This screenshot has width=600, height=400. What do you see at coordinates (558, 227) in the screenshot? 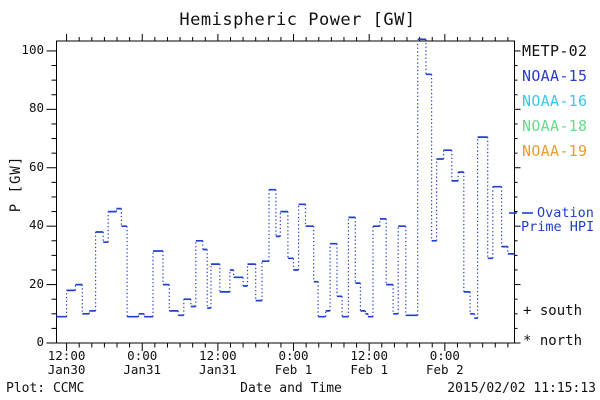
I see `legend-model-label-line2: Prime HPI` at bounding box center [558, 227].